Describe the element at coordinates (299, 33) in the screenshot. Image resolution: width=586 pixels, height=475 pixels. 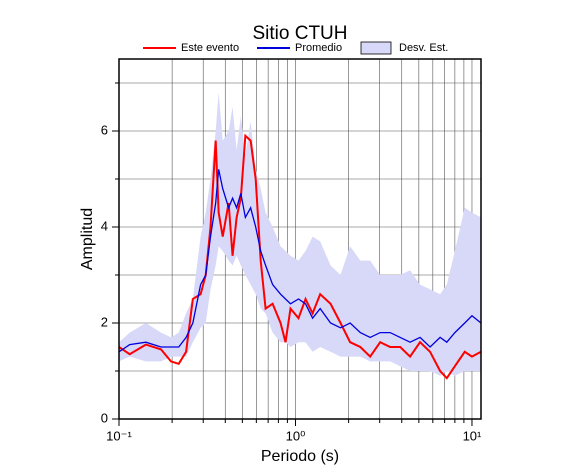
I see `chart-title: Sitio CTUH` at that location.